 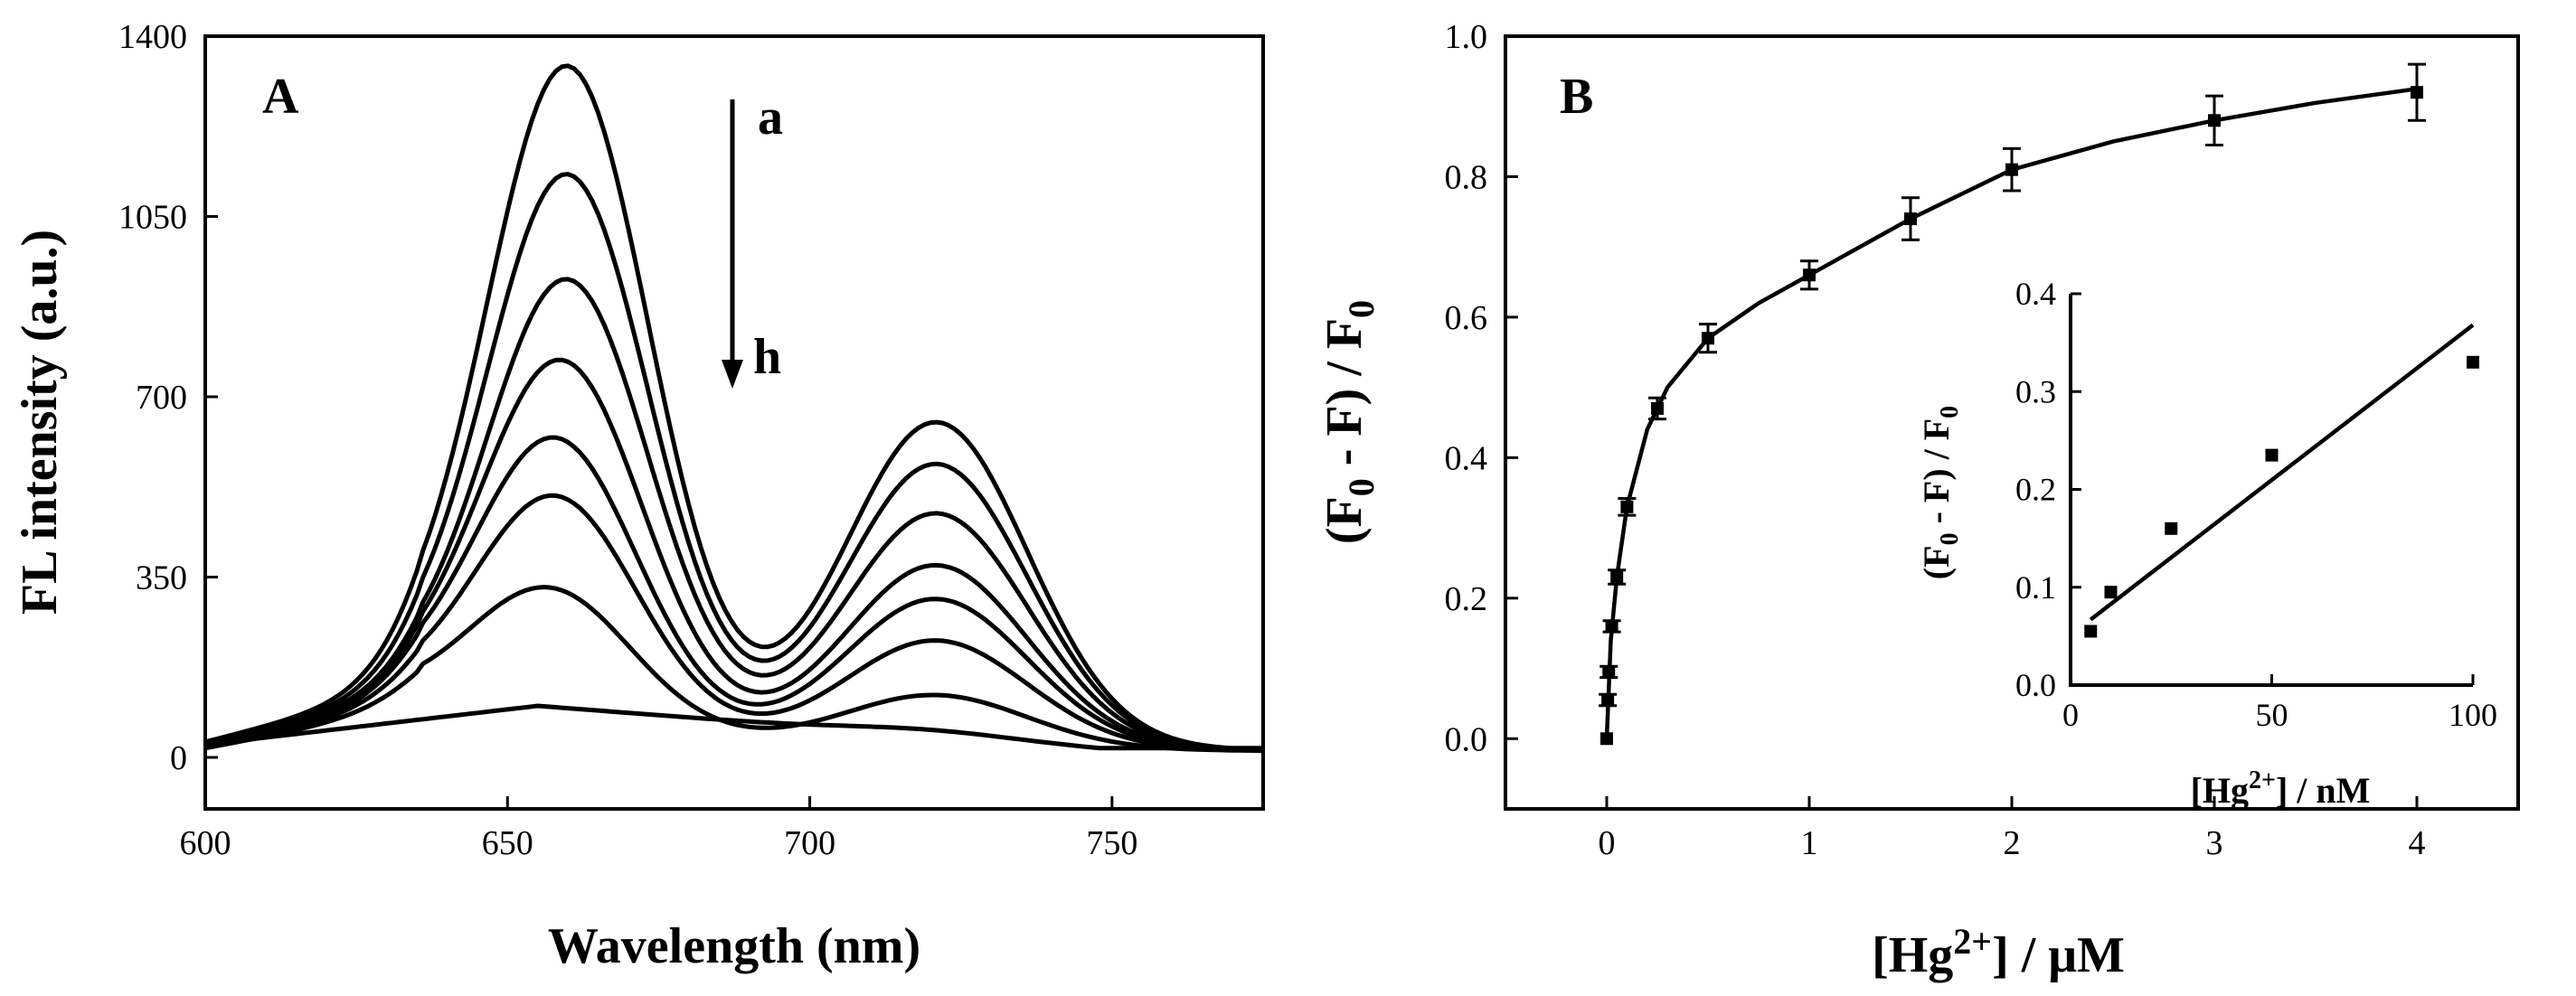 I want to click on x-tick-label: 650, so click(x=508, y=843).